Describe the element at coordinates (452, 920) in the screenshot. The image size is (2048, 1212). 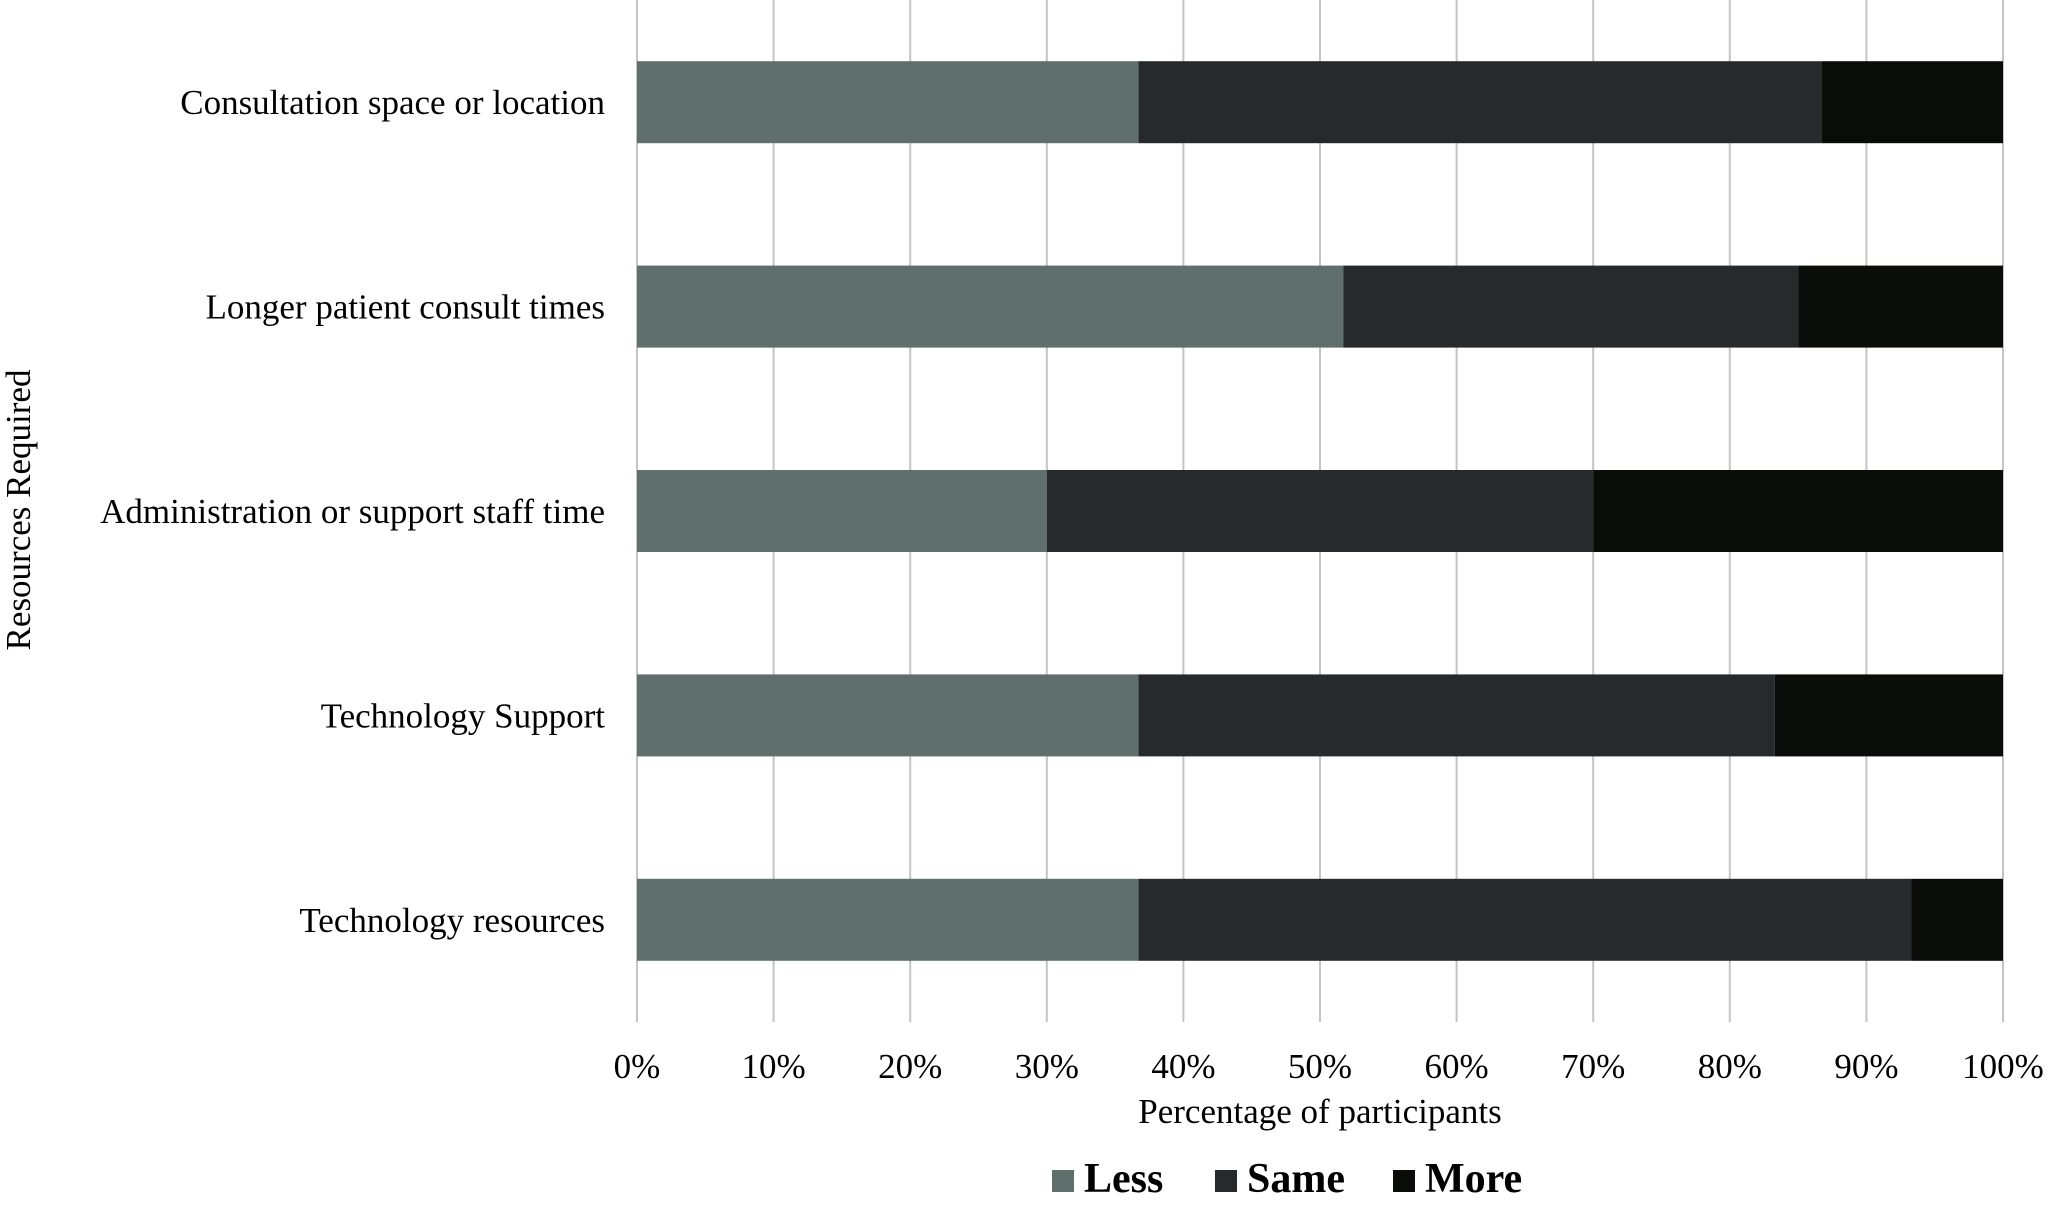
I see `category-label: Technology resources` at that location.